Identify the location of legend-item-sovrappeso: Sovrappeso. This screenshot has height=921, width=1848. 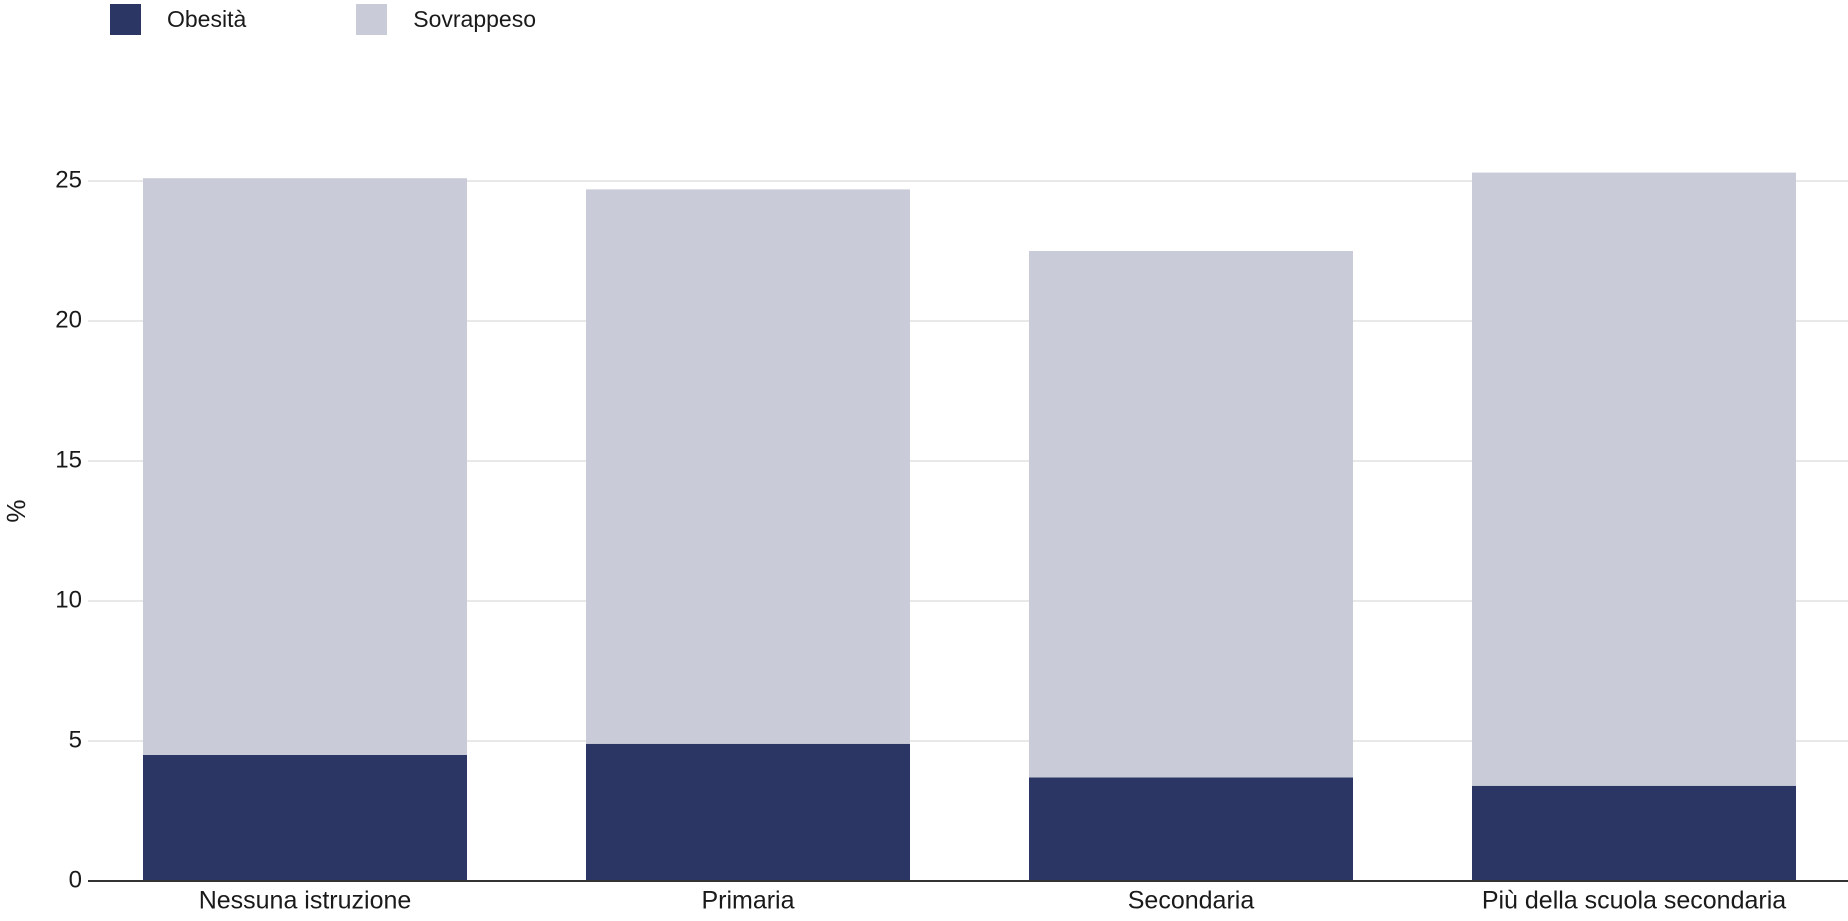
(446, 19).